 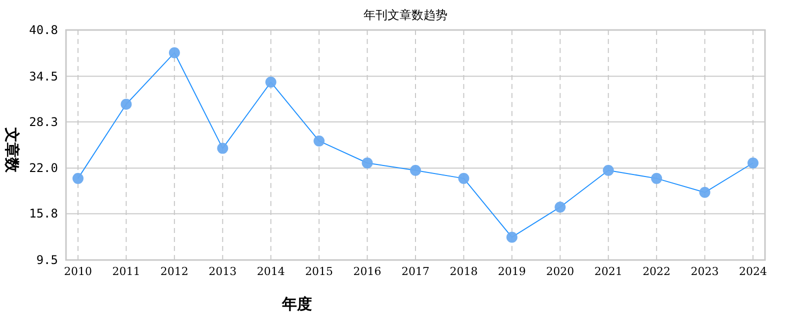 What do you see at coordinates (608, 271) in the screenshot?
I see `x-tick-label: 2021` at bounding box center [608, 271].